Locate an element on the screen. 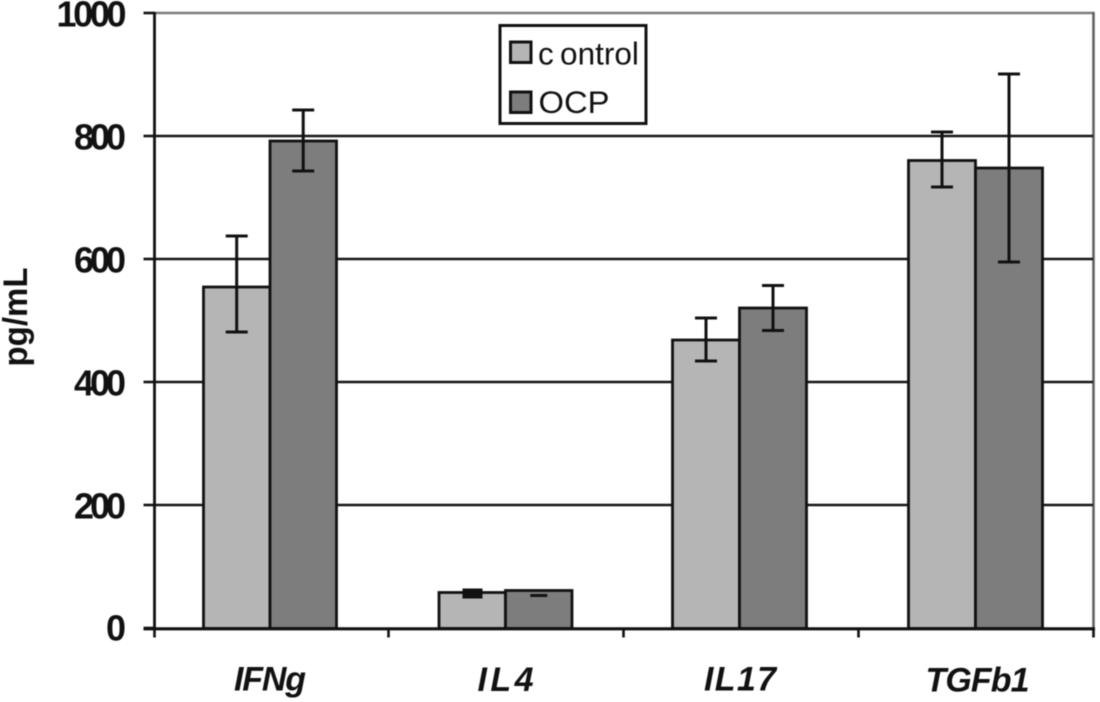 The height and width of the screenshot is (702, 1100). svg-text: 0 is located at coordinates (116, 628).